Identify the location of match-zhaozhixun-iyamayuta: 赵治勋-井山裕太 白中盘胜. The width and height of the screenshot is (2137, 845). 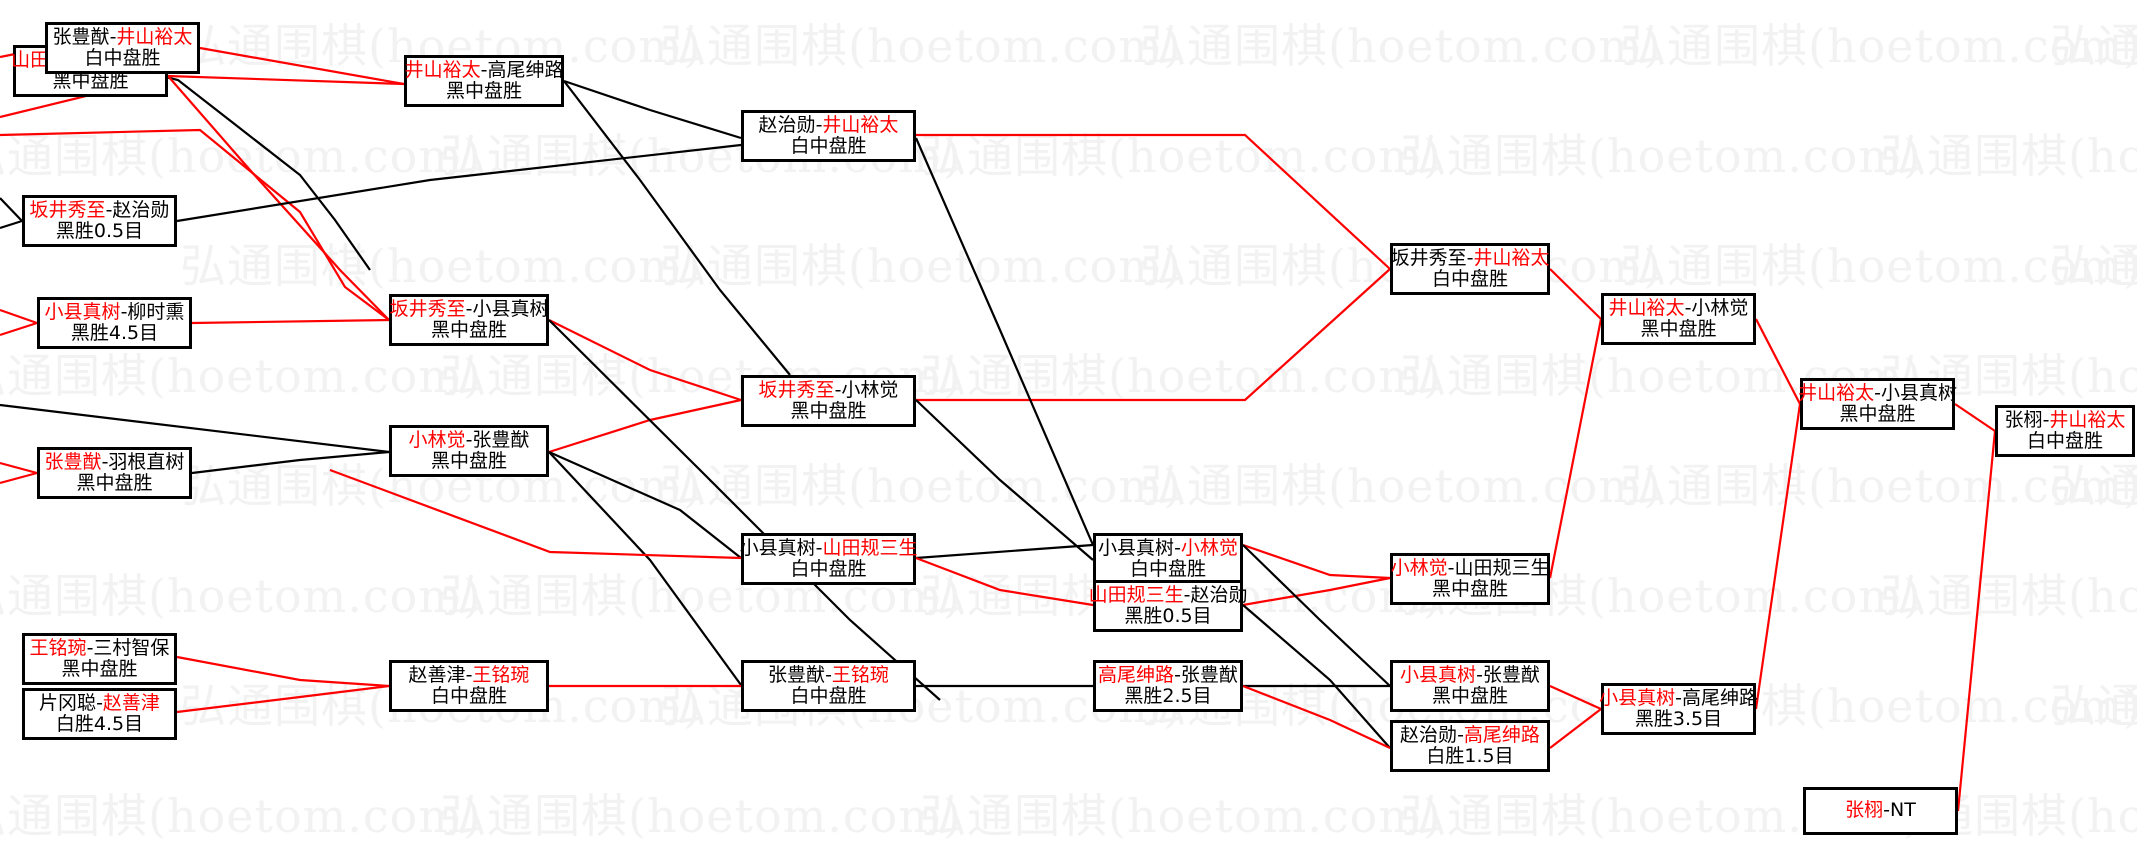
(828, 136).